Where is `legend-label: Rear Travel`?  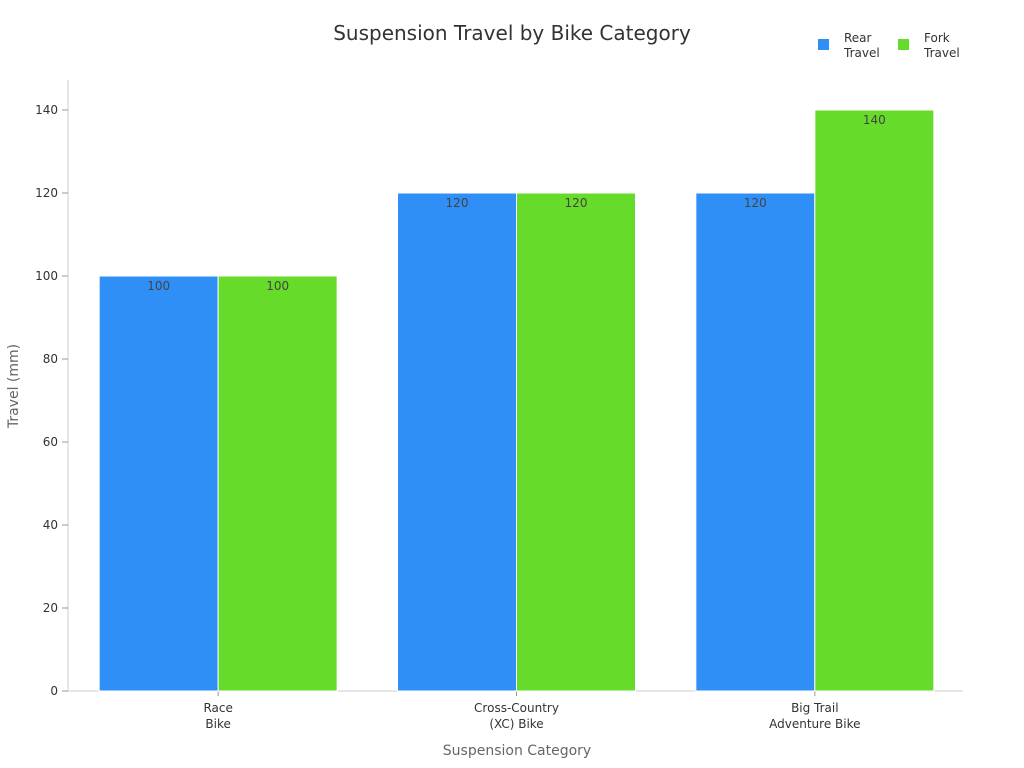
legend-label: Rear Travel is located at coordinates (861, 45).